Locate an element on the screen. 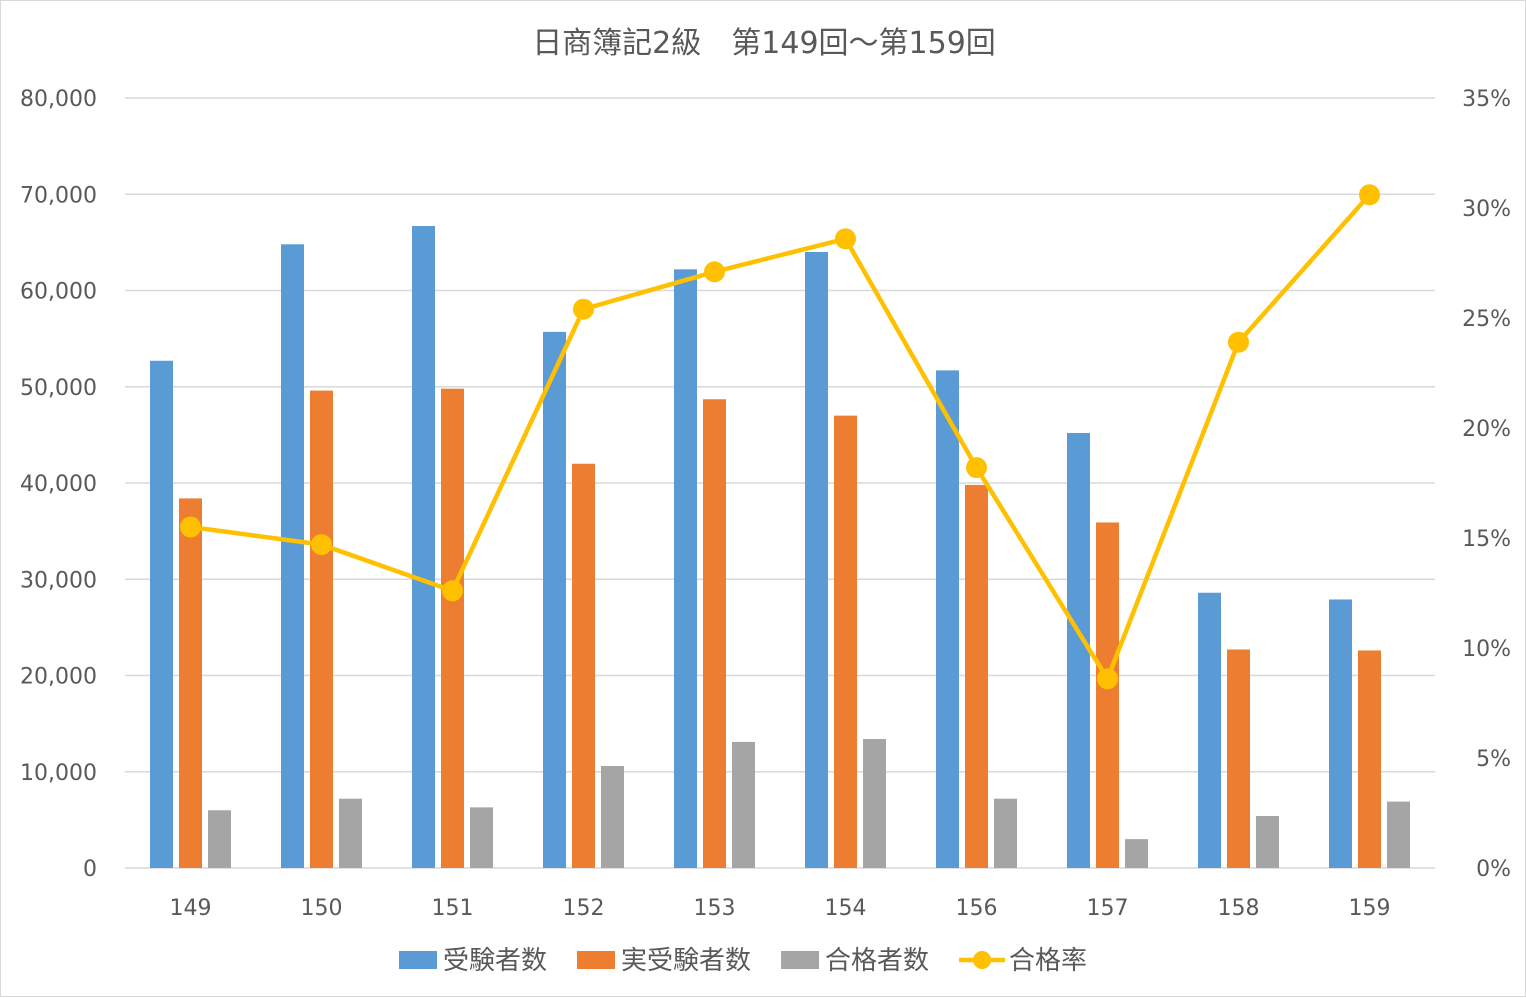  y-left-tick-label: 0 is located at coordinates (90, 869).